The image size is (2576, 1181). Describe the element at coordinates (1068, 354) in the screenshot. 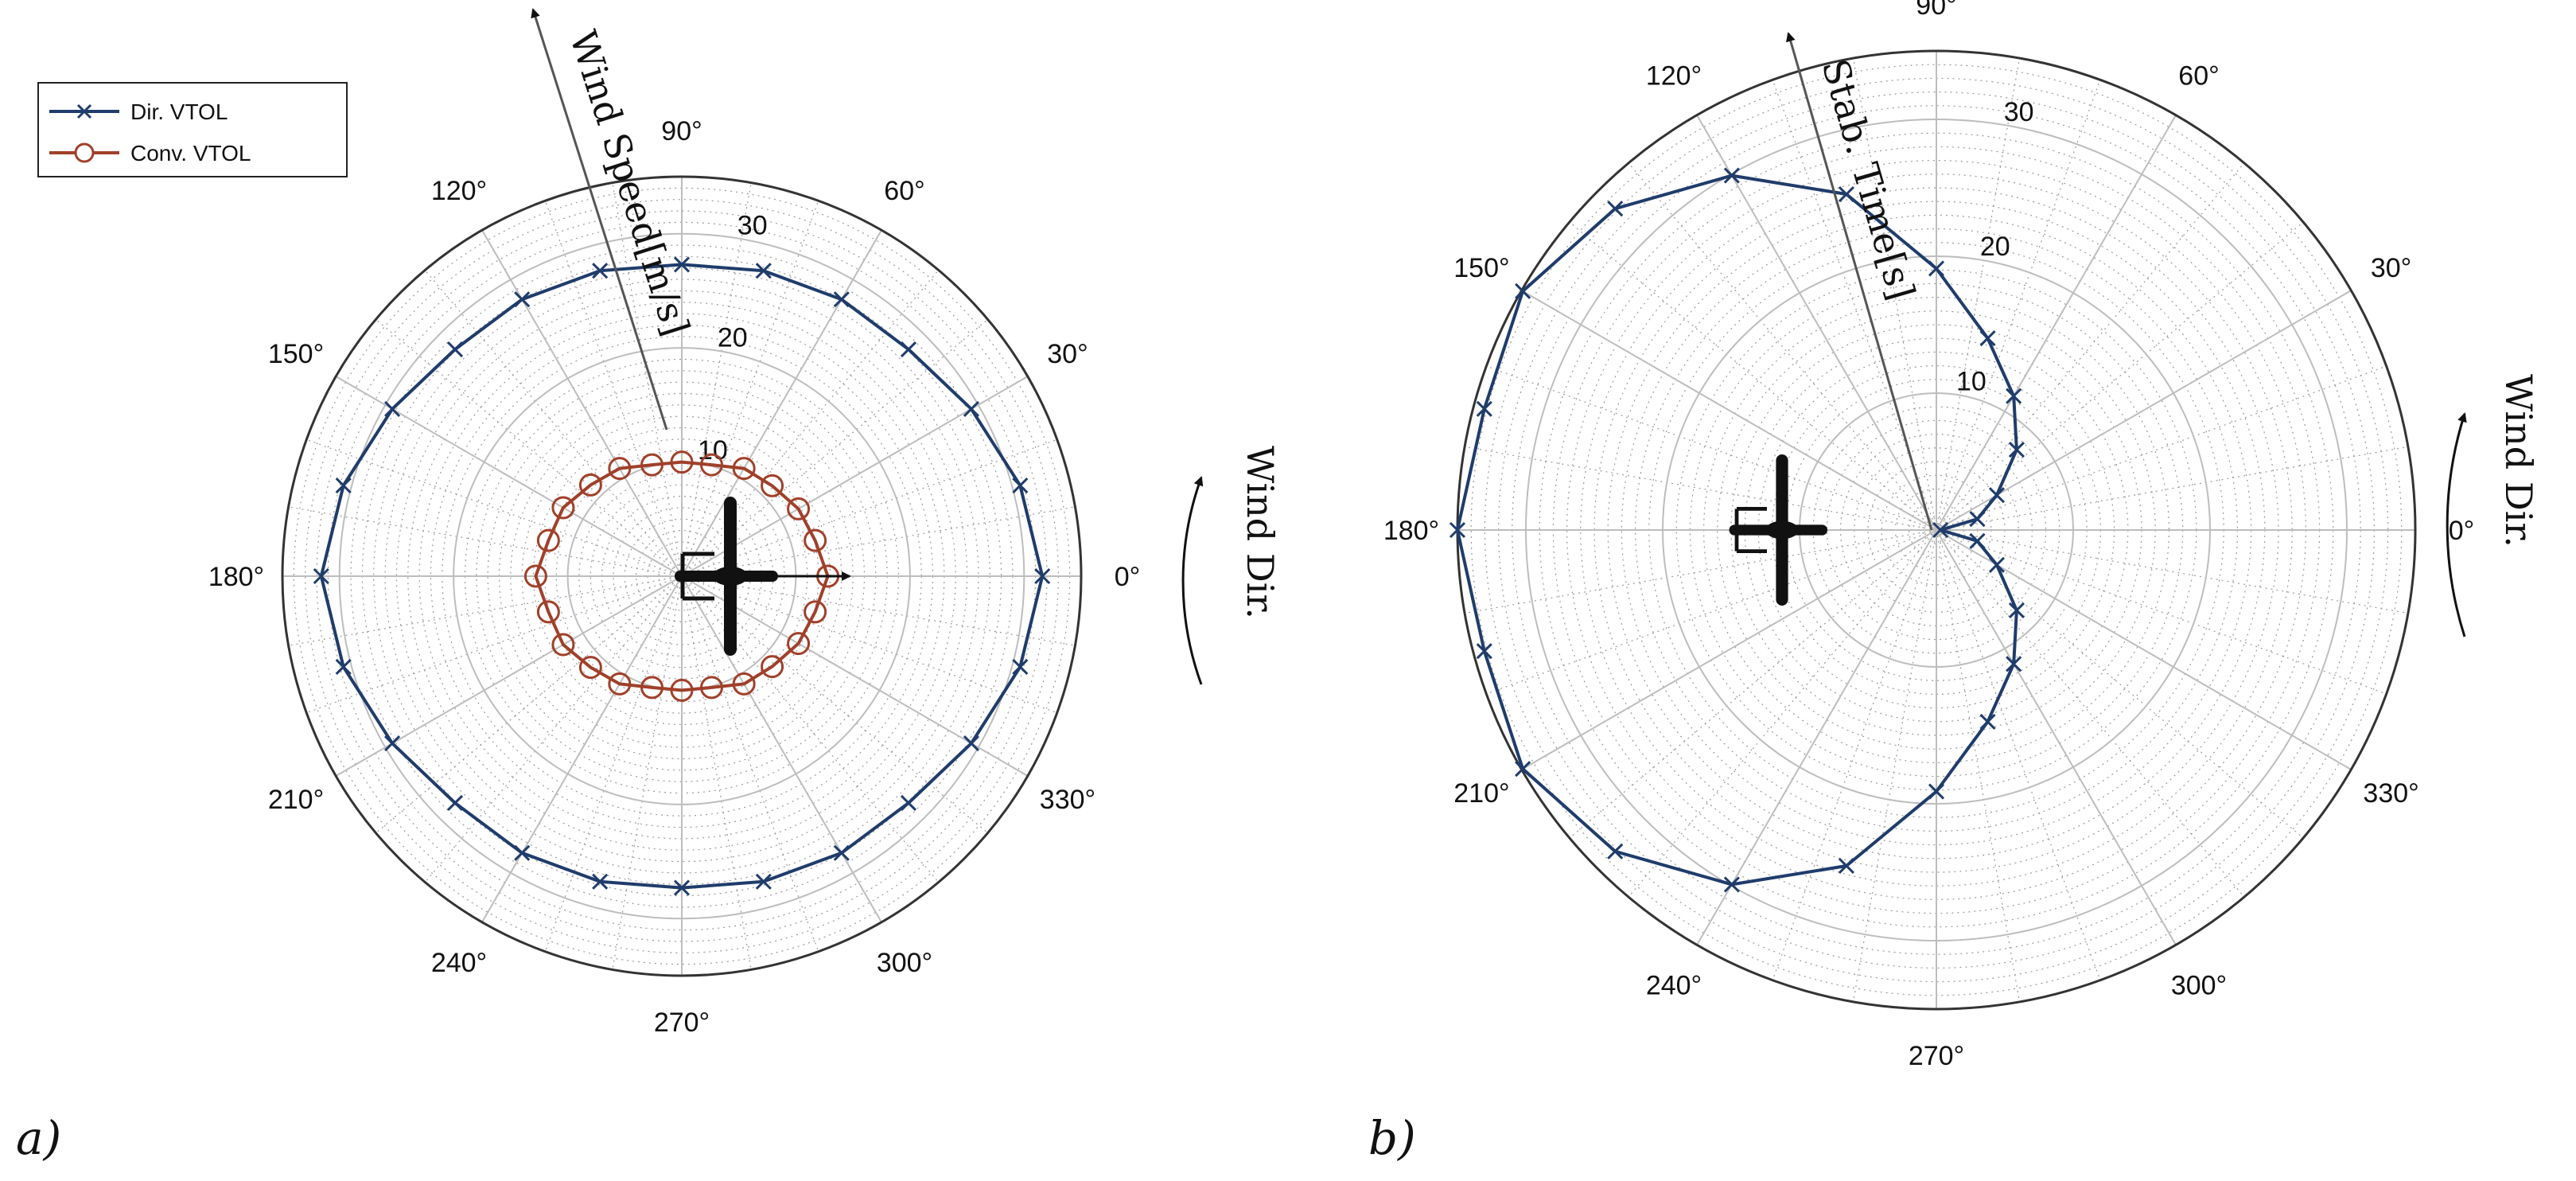

I see `angle-tick-label: 30°` at that location.